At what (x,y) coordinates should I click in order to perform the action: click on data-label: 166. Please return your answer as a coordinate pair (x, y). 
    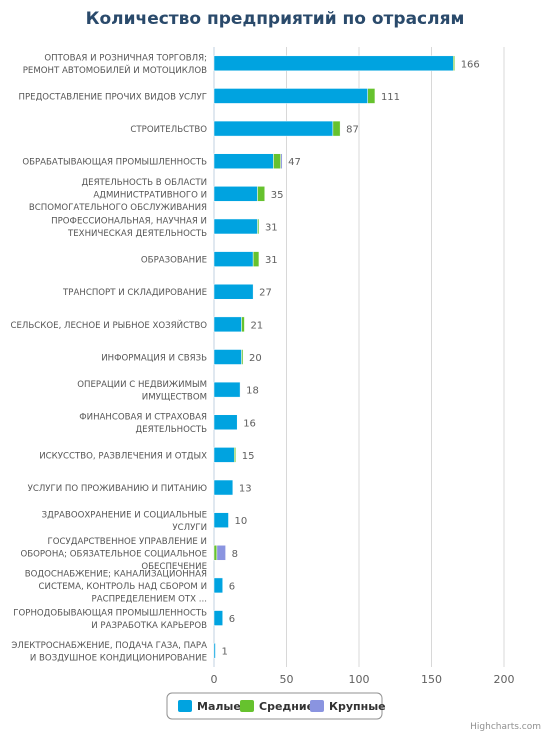
    Looking at the image, I should click on (470, 64).